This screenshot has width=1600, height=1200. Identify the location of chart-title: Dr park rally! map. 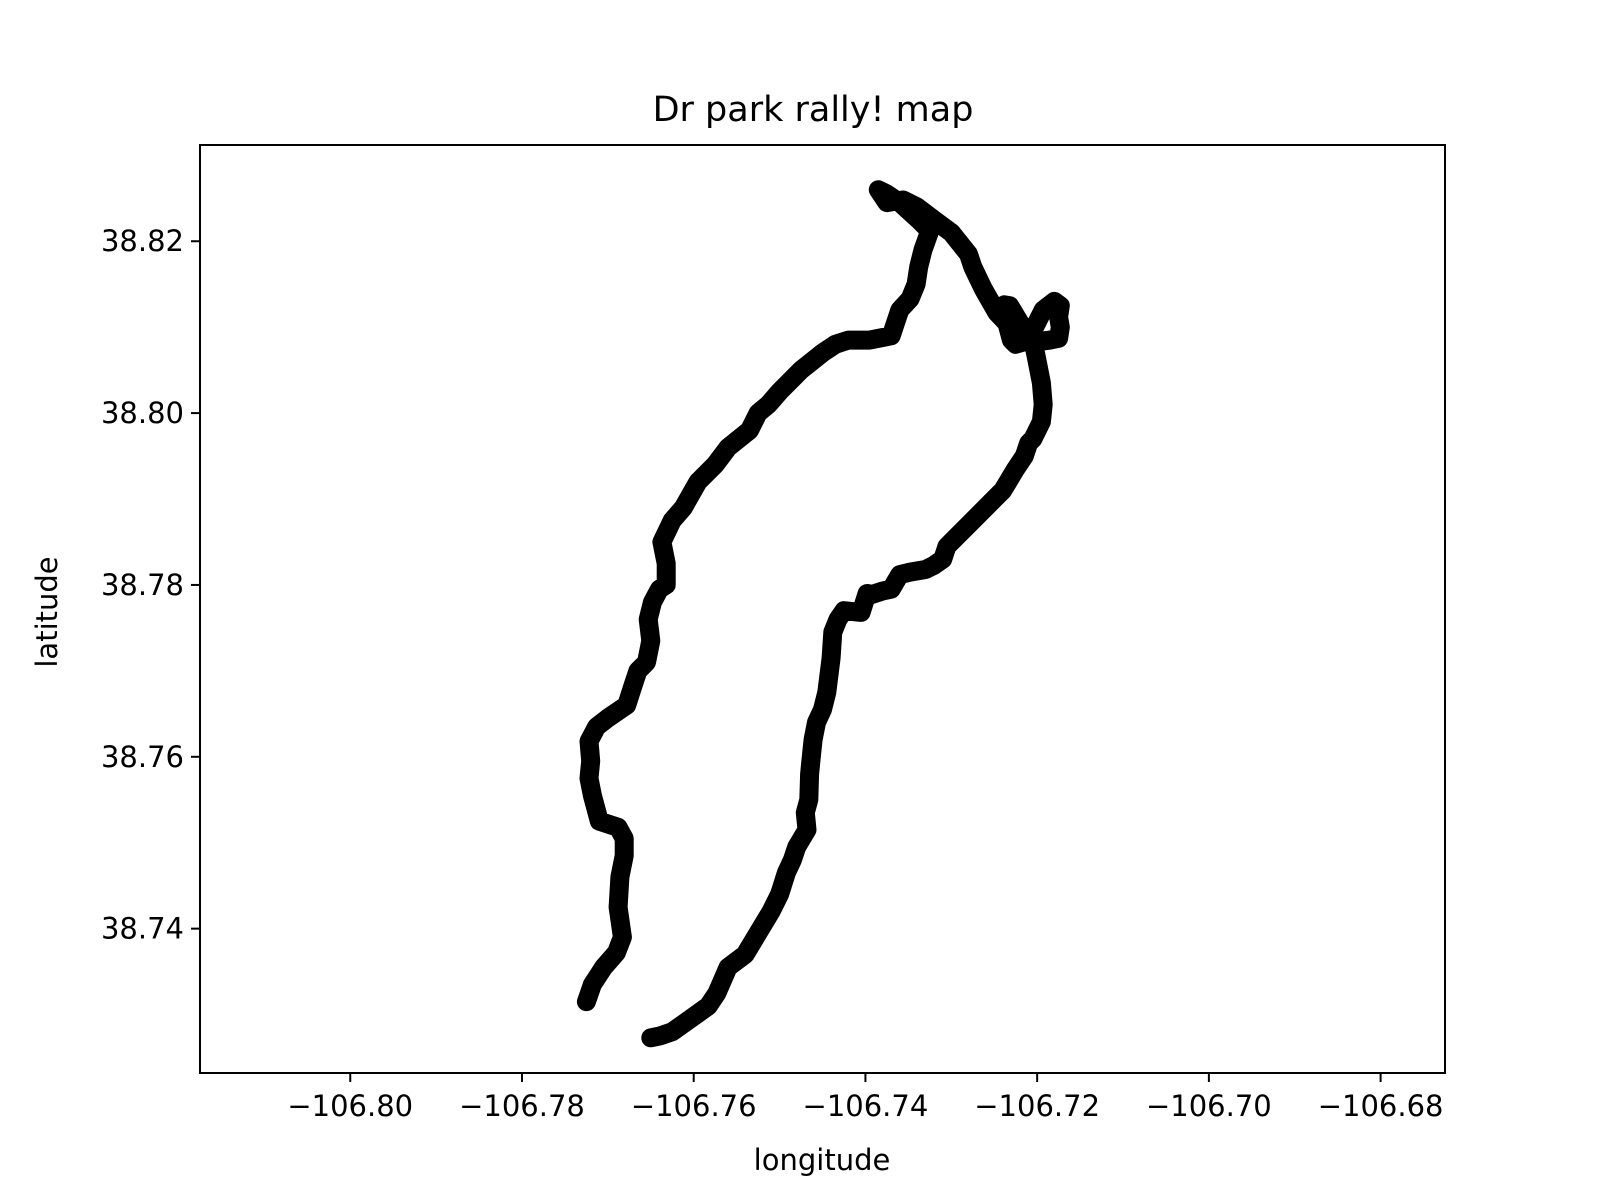
(813, 110).